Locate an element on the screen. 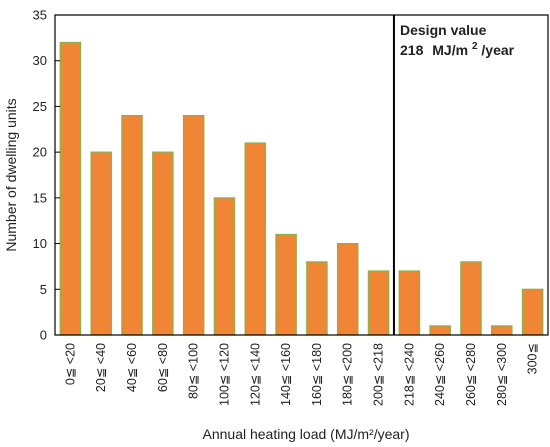 The height and width of the screenshot is (447, 550). x-tick-label: 260≦ <280 is located at coordinates (471, 374).